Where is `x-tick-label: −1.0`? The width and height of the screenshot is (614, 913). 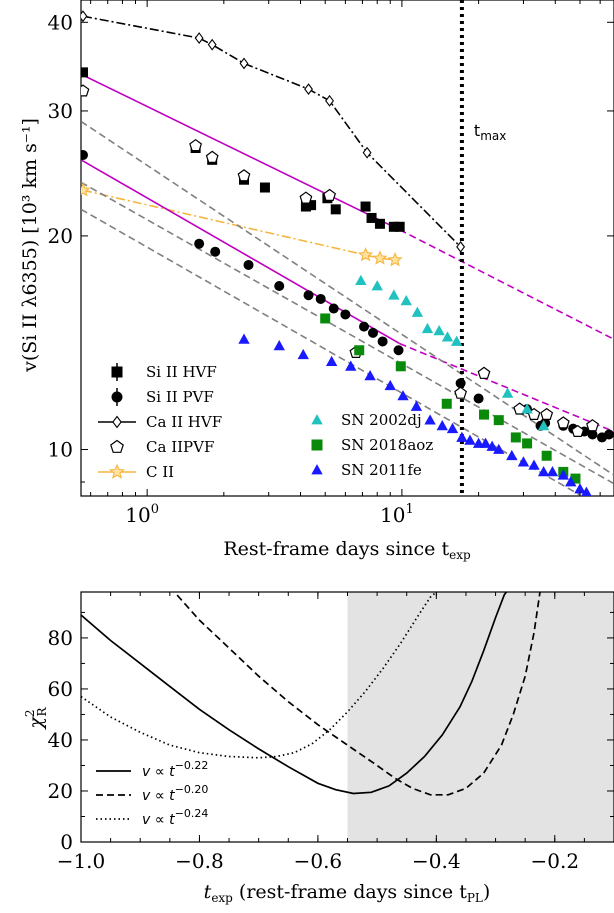
x-tick-label: −1.0 is located at coordinates (81, 861).